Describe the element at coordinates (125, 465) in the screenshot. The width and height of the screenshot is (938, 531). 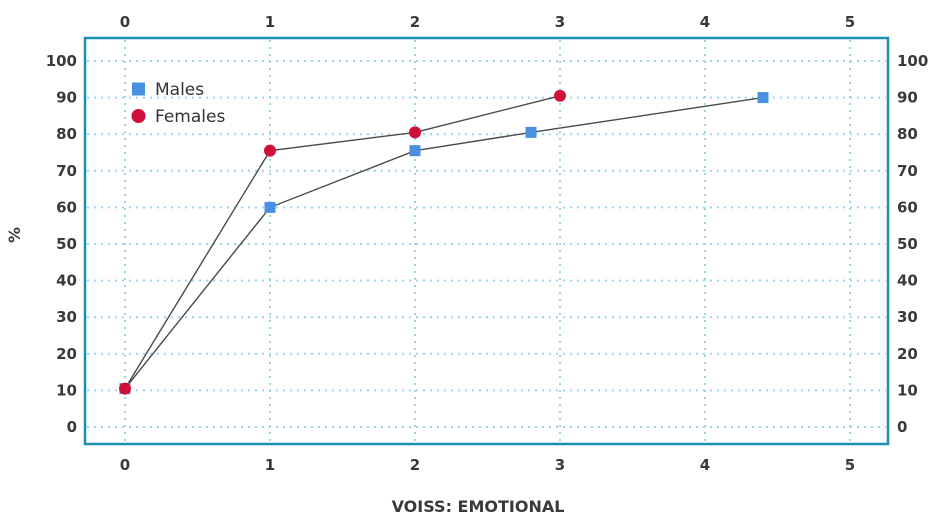
I see `x-tick-label-bottom: 0` at that location.